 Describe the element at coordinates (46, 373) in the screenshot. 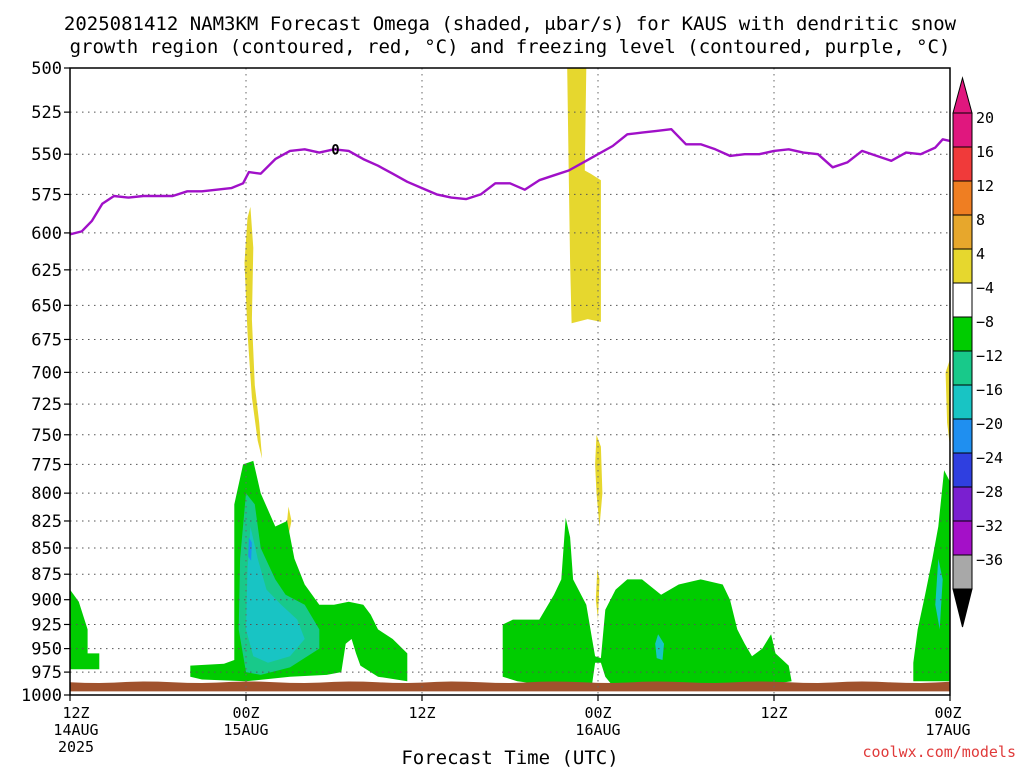

I see `y-tick-label: 700` at that location.